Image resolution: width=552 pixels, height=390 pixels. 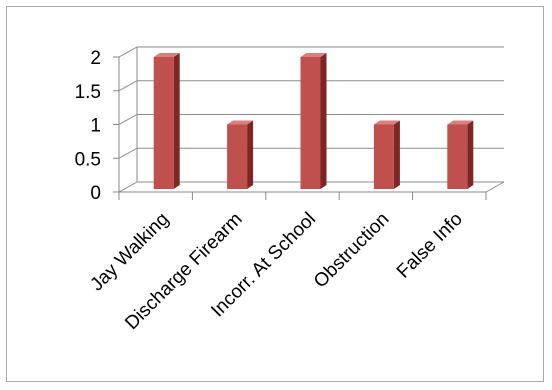 I want to click on y-tick-label: 1.5, so click(x=88, y=92).